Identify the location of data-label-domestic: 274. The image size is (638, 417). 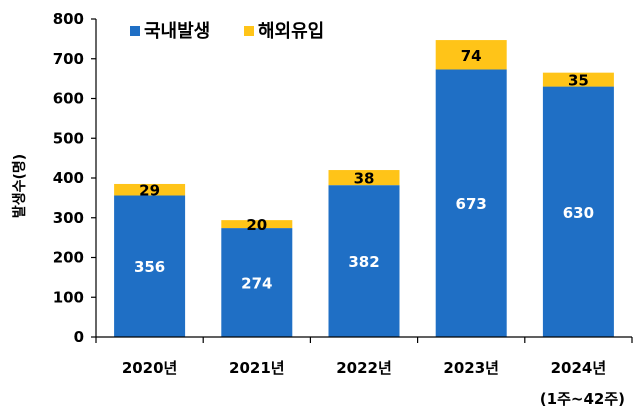
(256, 284).